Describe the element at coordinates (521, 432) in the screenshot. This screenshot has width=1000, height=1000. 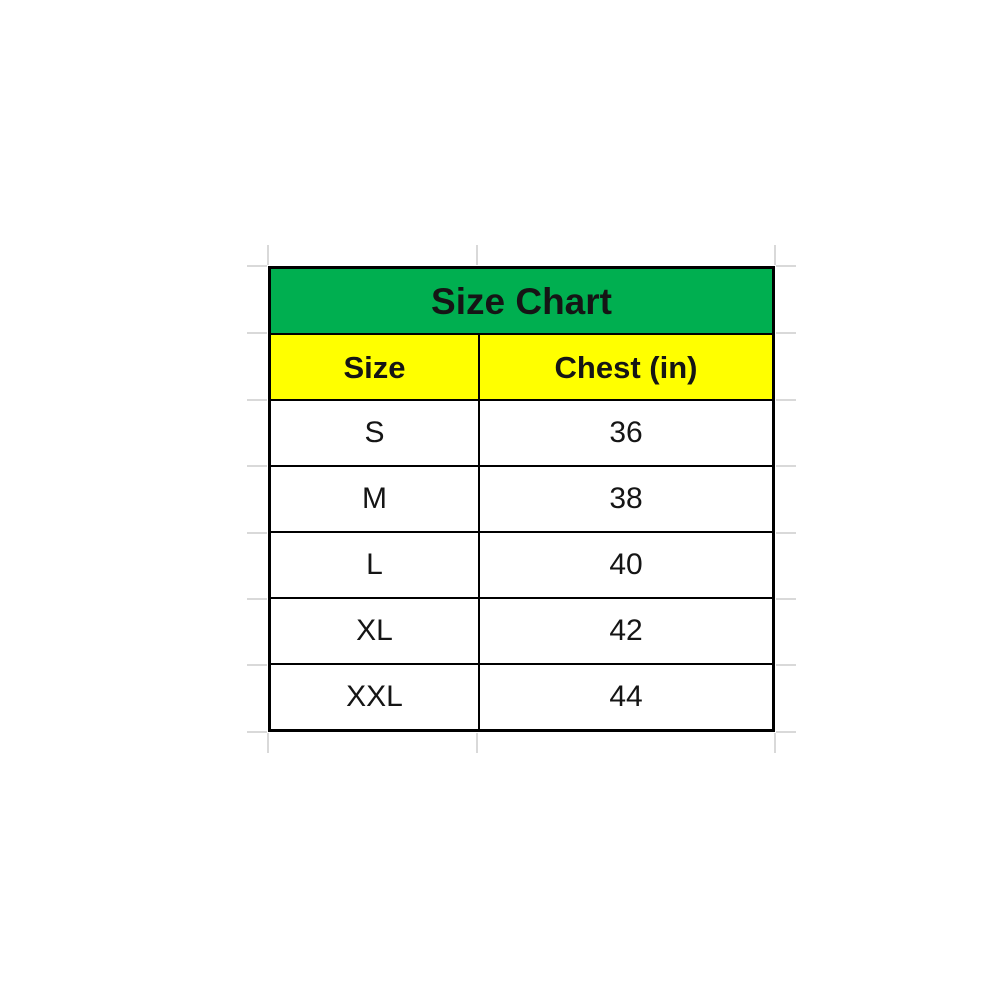
I see `table-row: S 36` at that location.